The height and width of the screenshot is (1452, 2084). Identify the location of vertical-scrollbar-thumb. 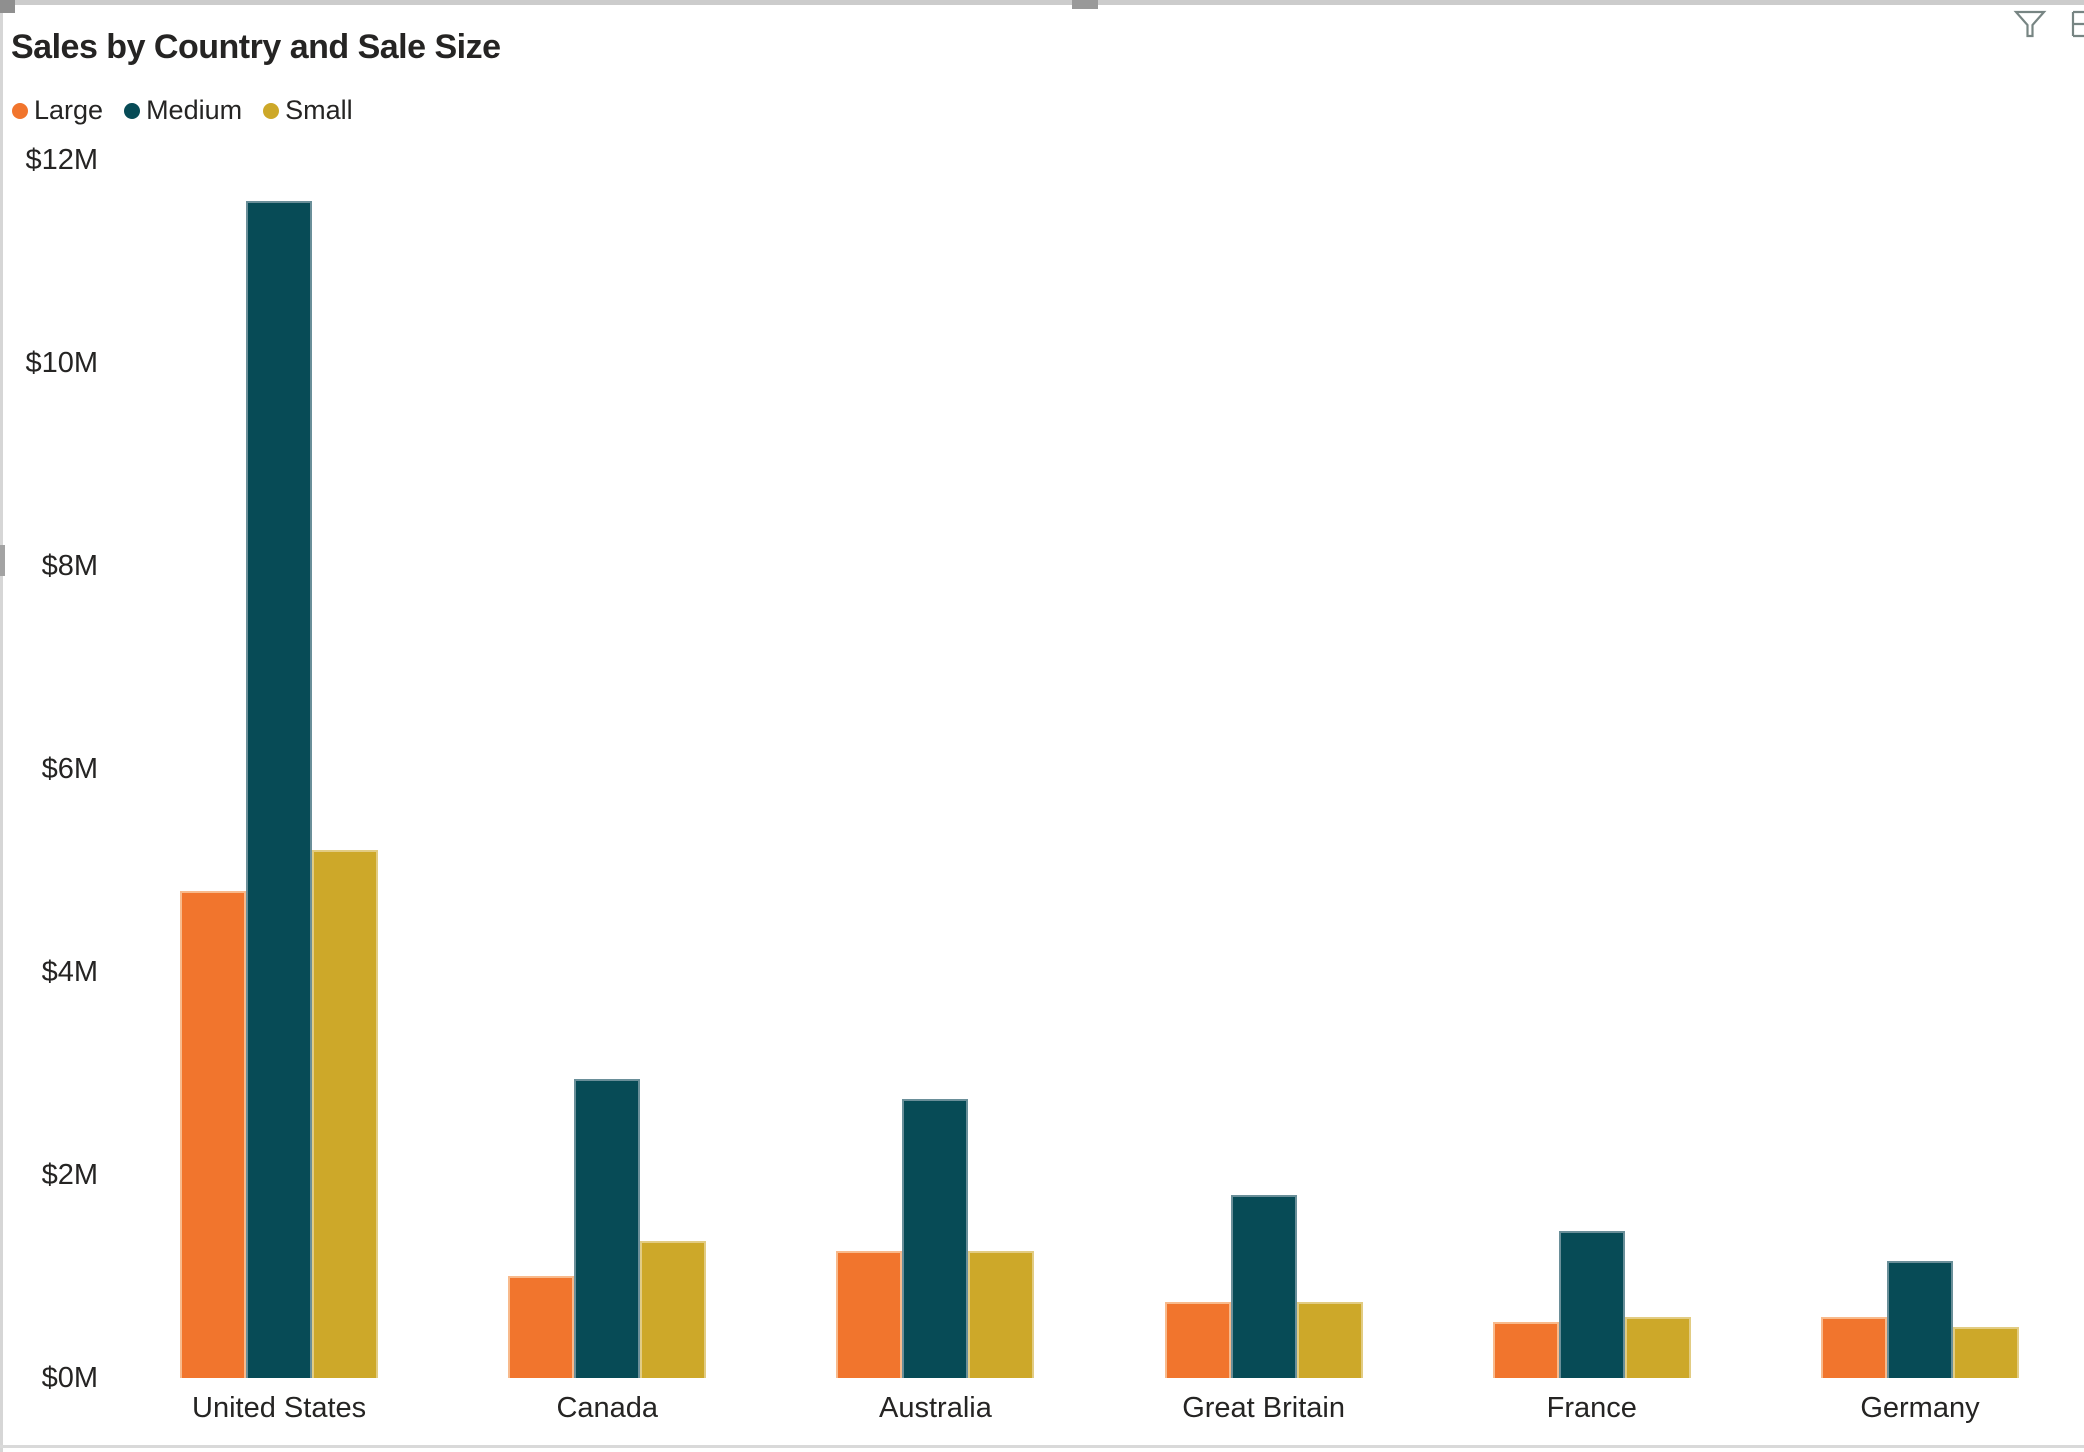
(2, 560).